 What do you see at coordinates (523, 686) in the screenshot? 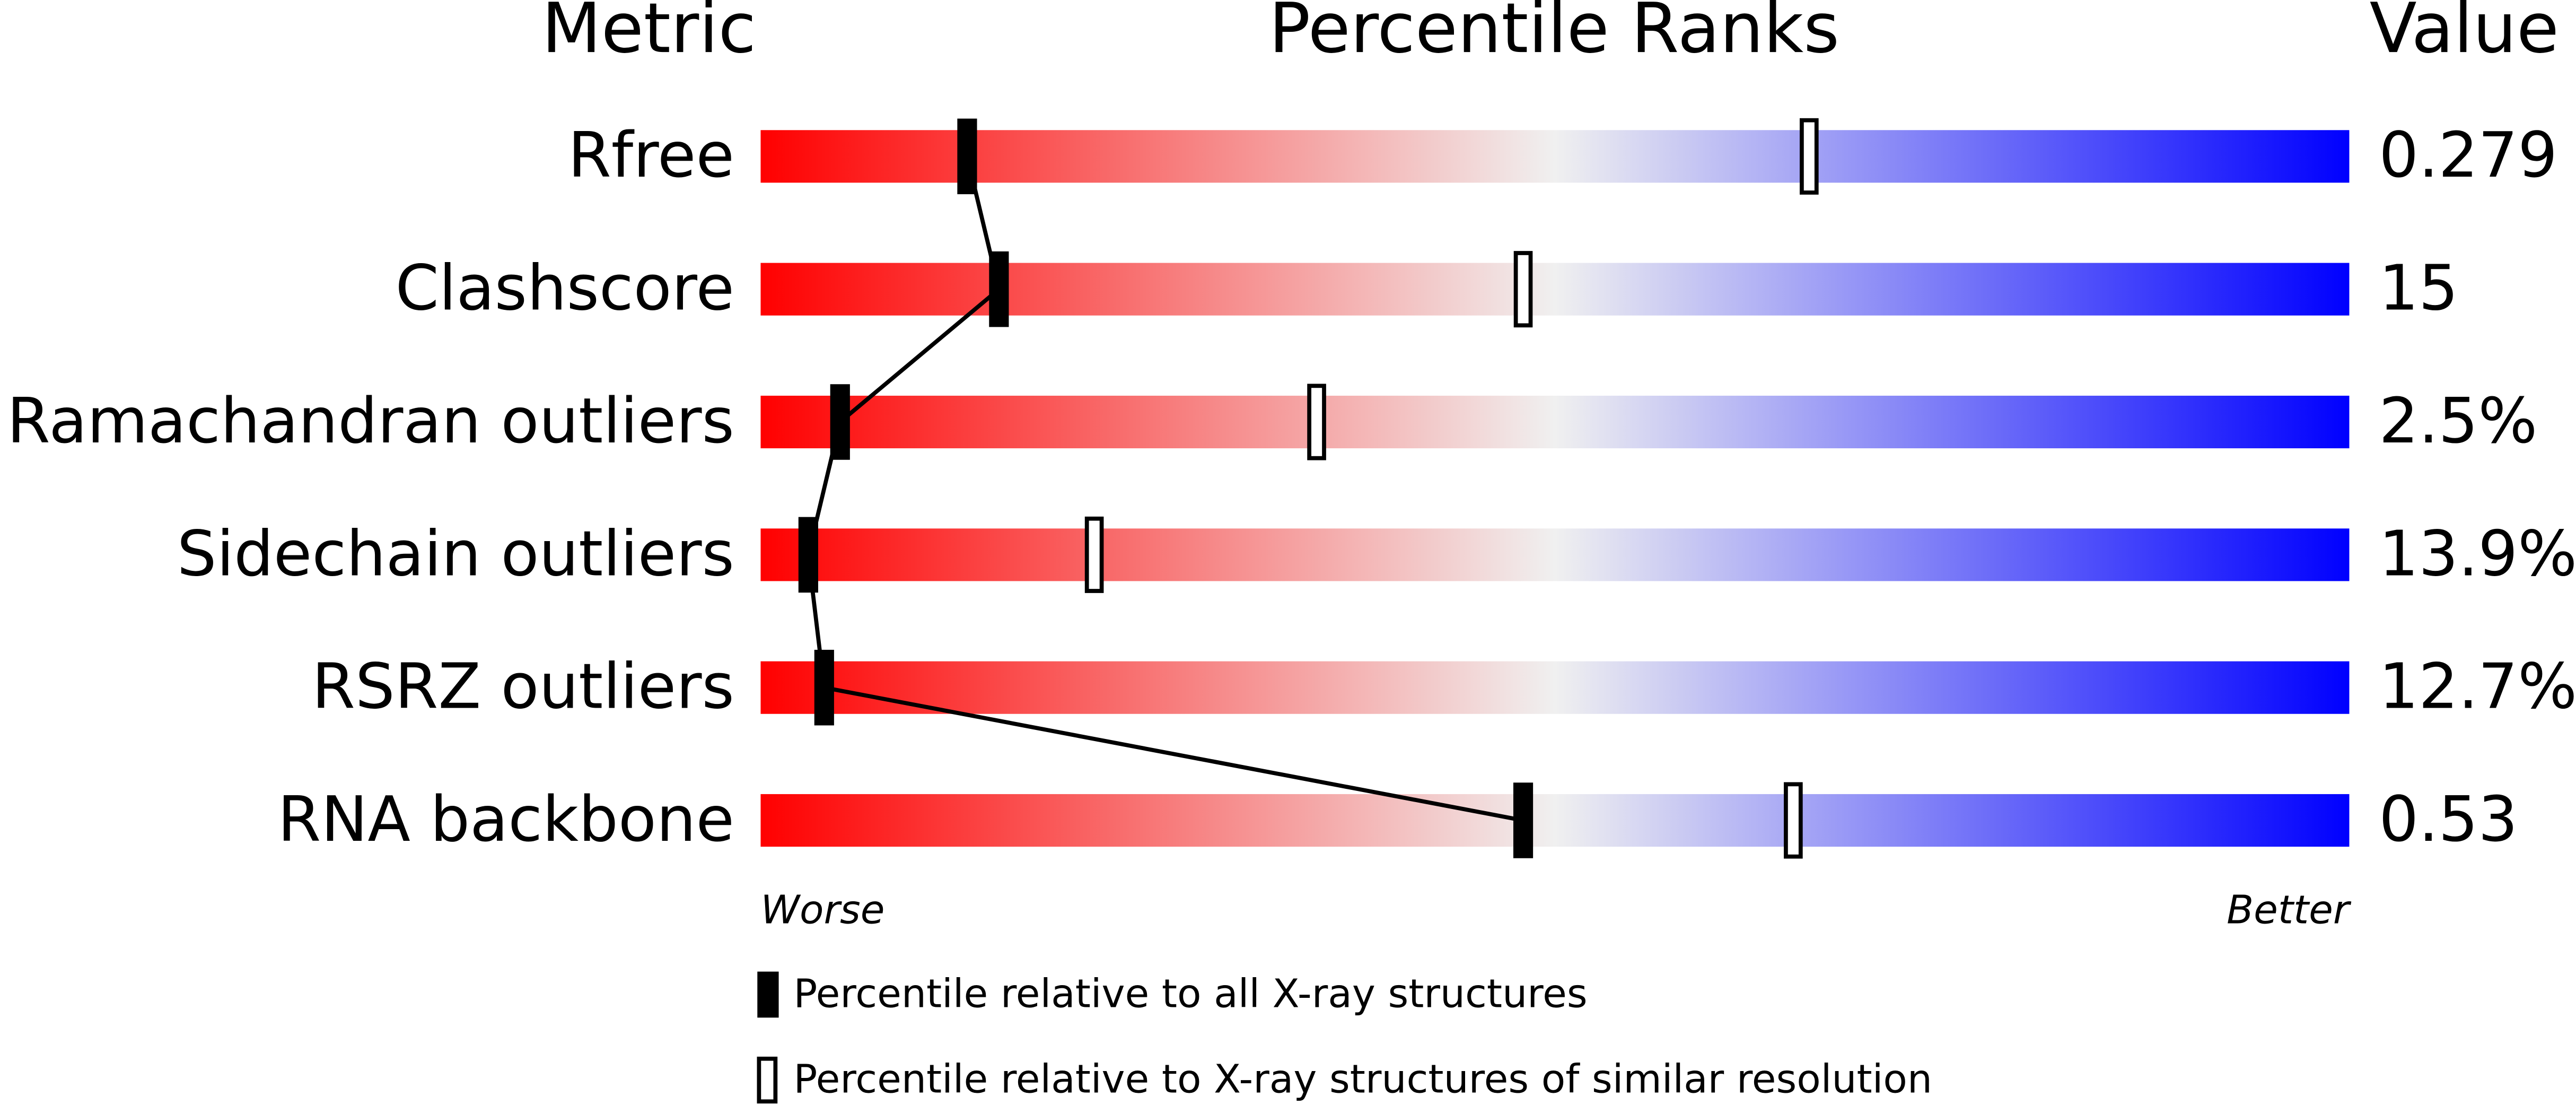
I see `metric-label: RSRZ outliers` at bounding box center [523, 686].